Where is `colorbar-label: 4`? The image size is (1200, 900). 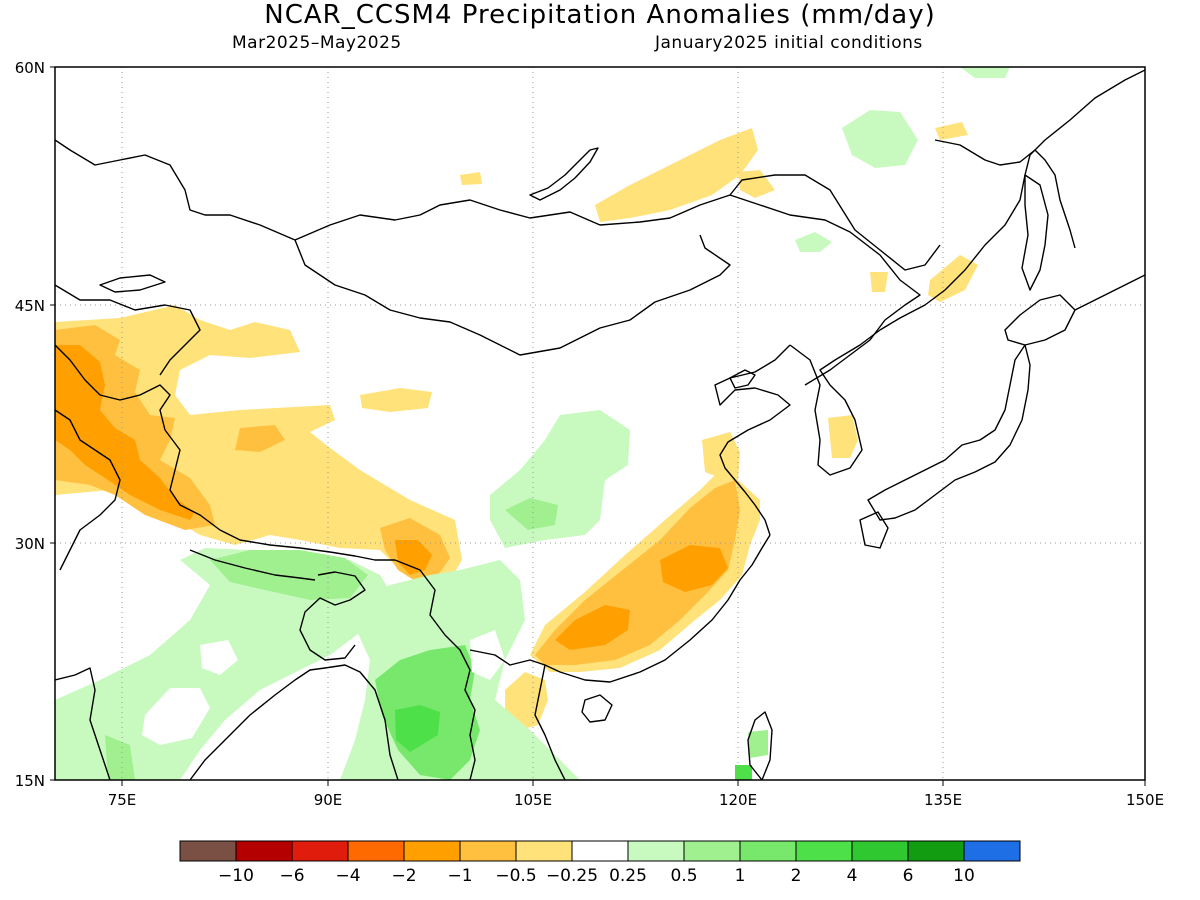 colorbar-label: 4 is located at coordinates (852, 876).